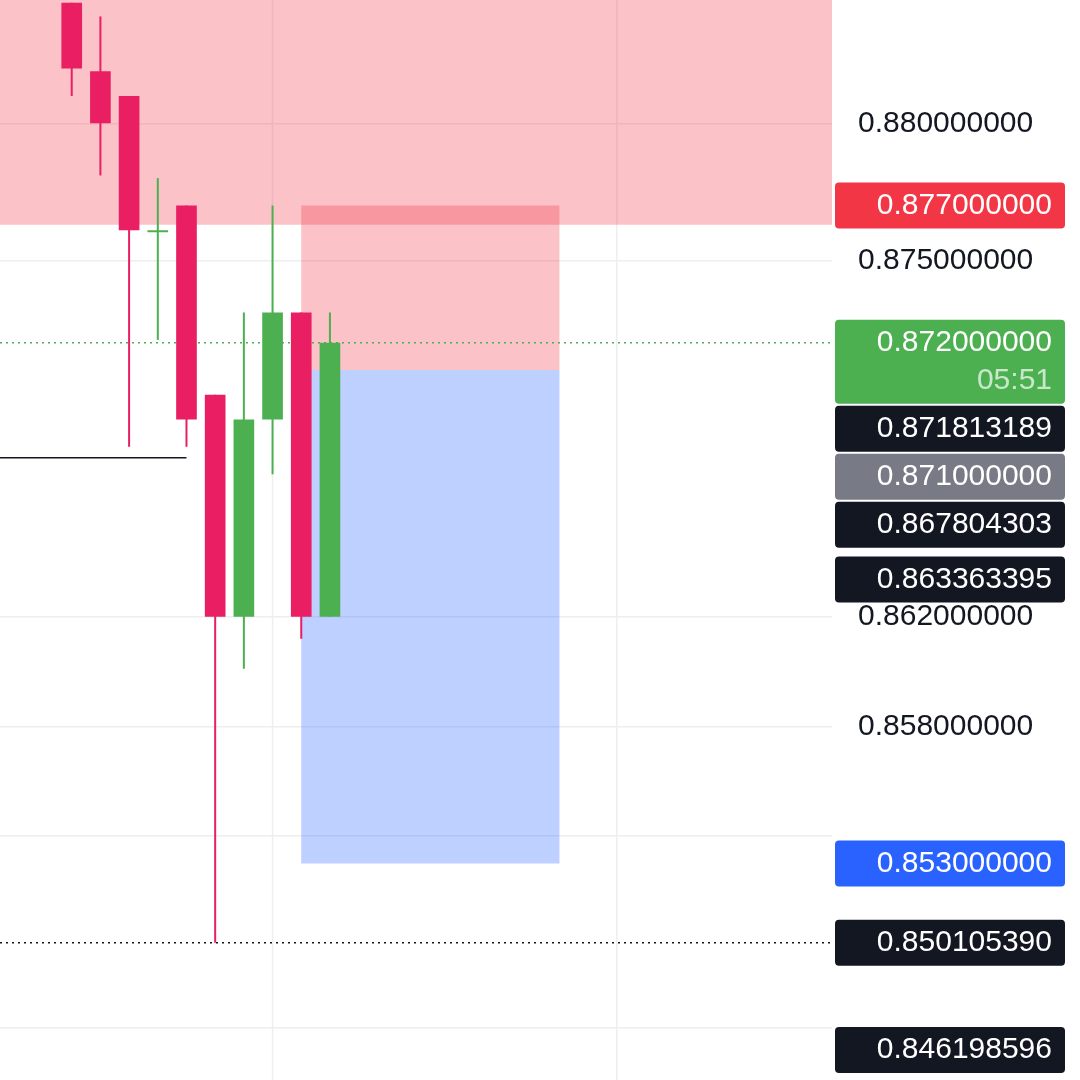 This screenshot has height=1080, width=1080. What do you see at coordinates (964, 861) in the screenshot?
I see `text: 0.853000000` at bounding box center [964, 861].